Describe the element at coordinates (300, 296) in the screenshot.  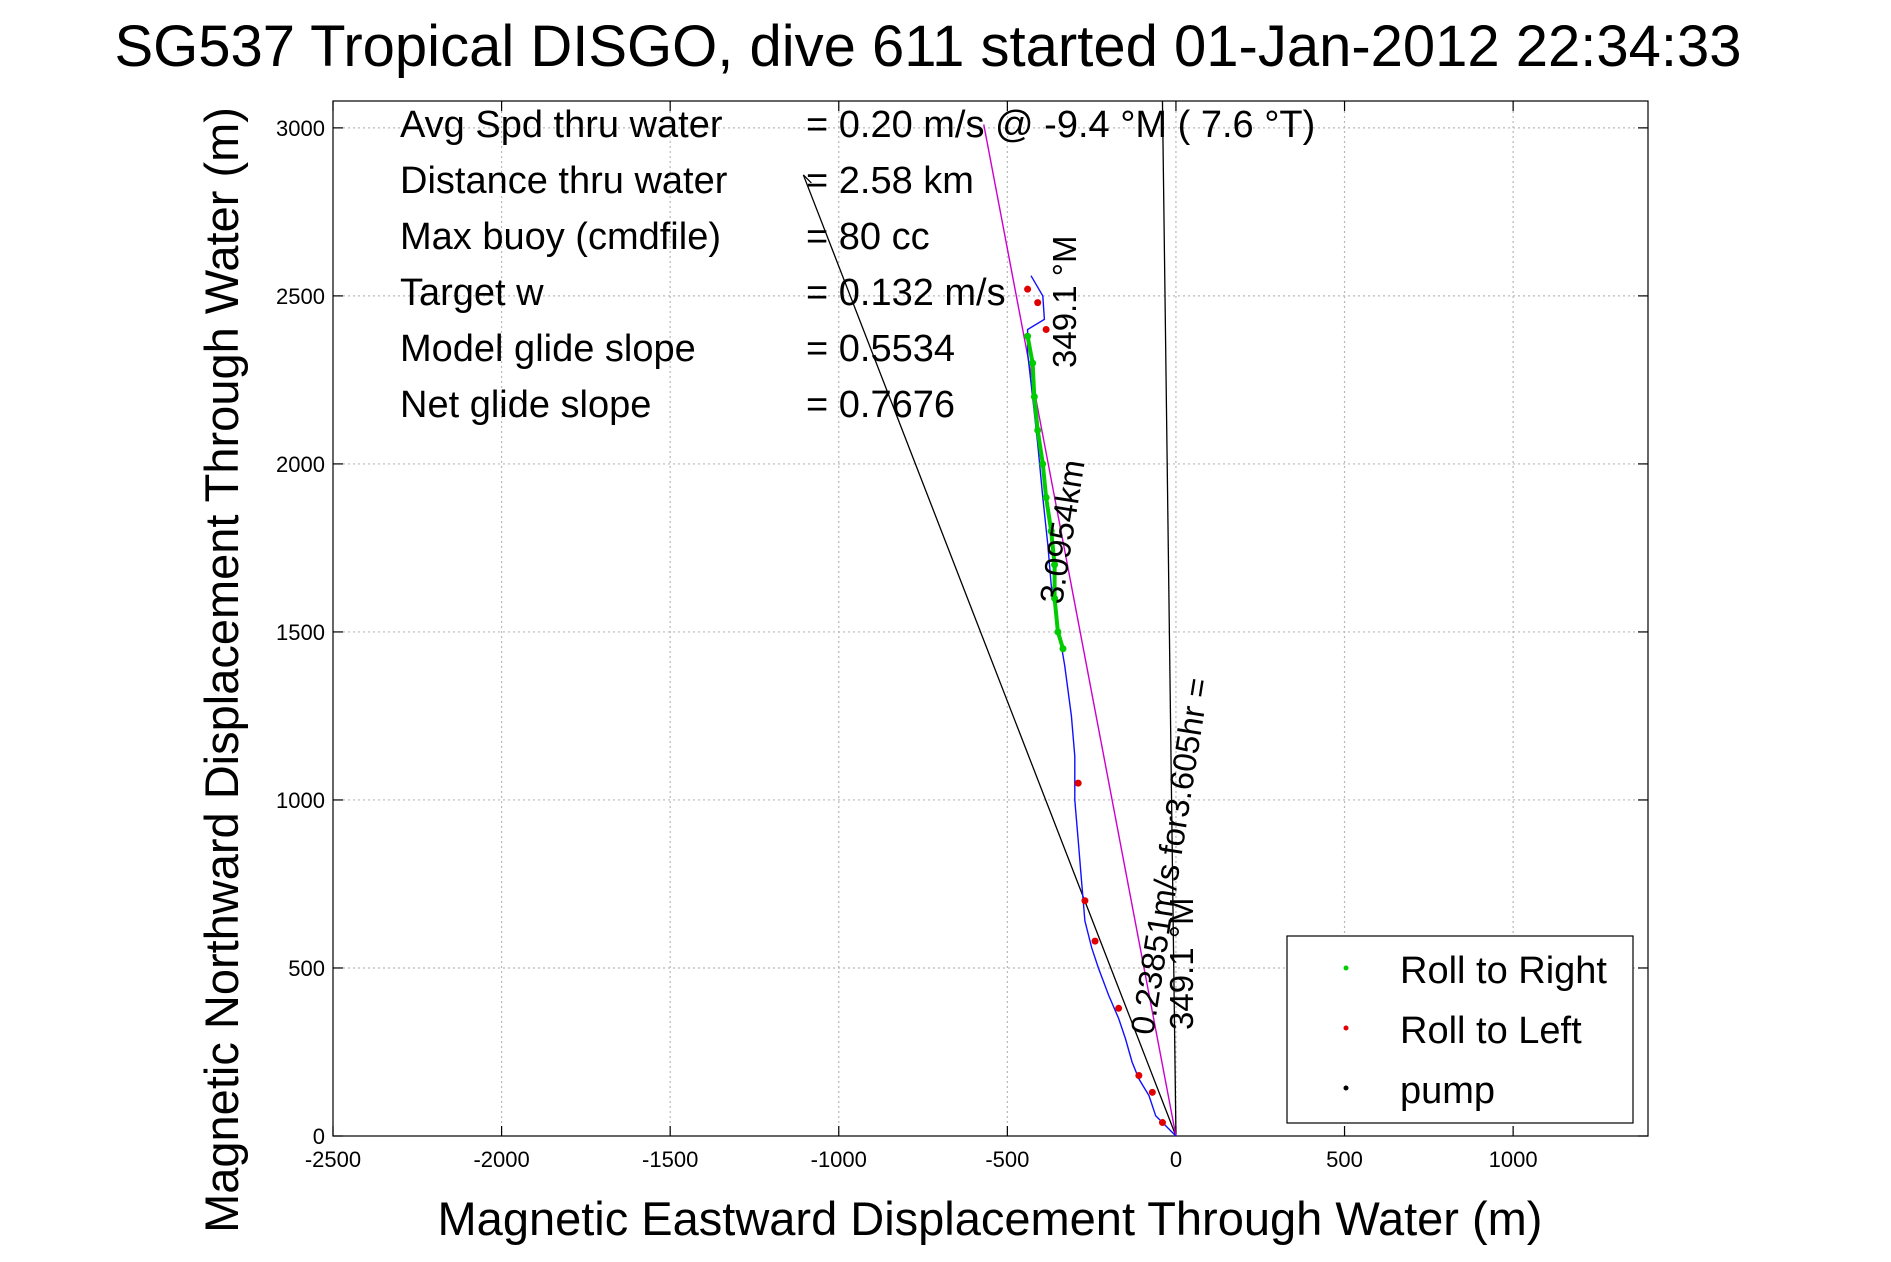
I see `y-tick-label: 2500` at that location.